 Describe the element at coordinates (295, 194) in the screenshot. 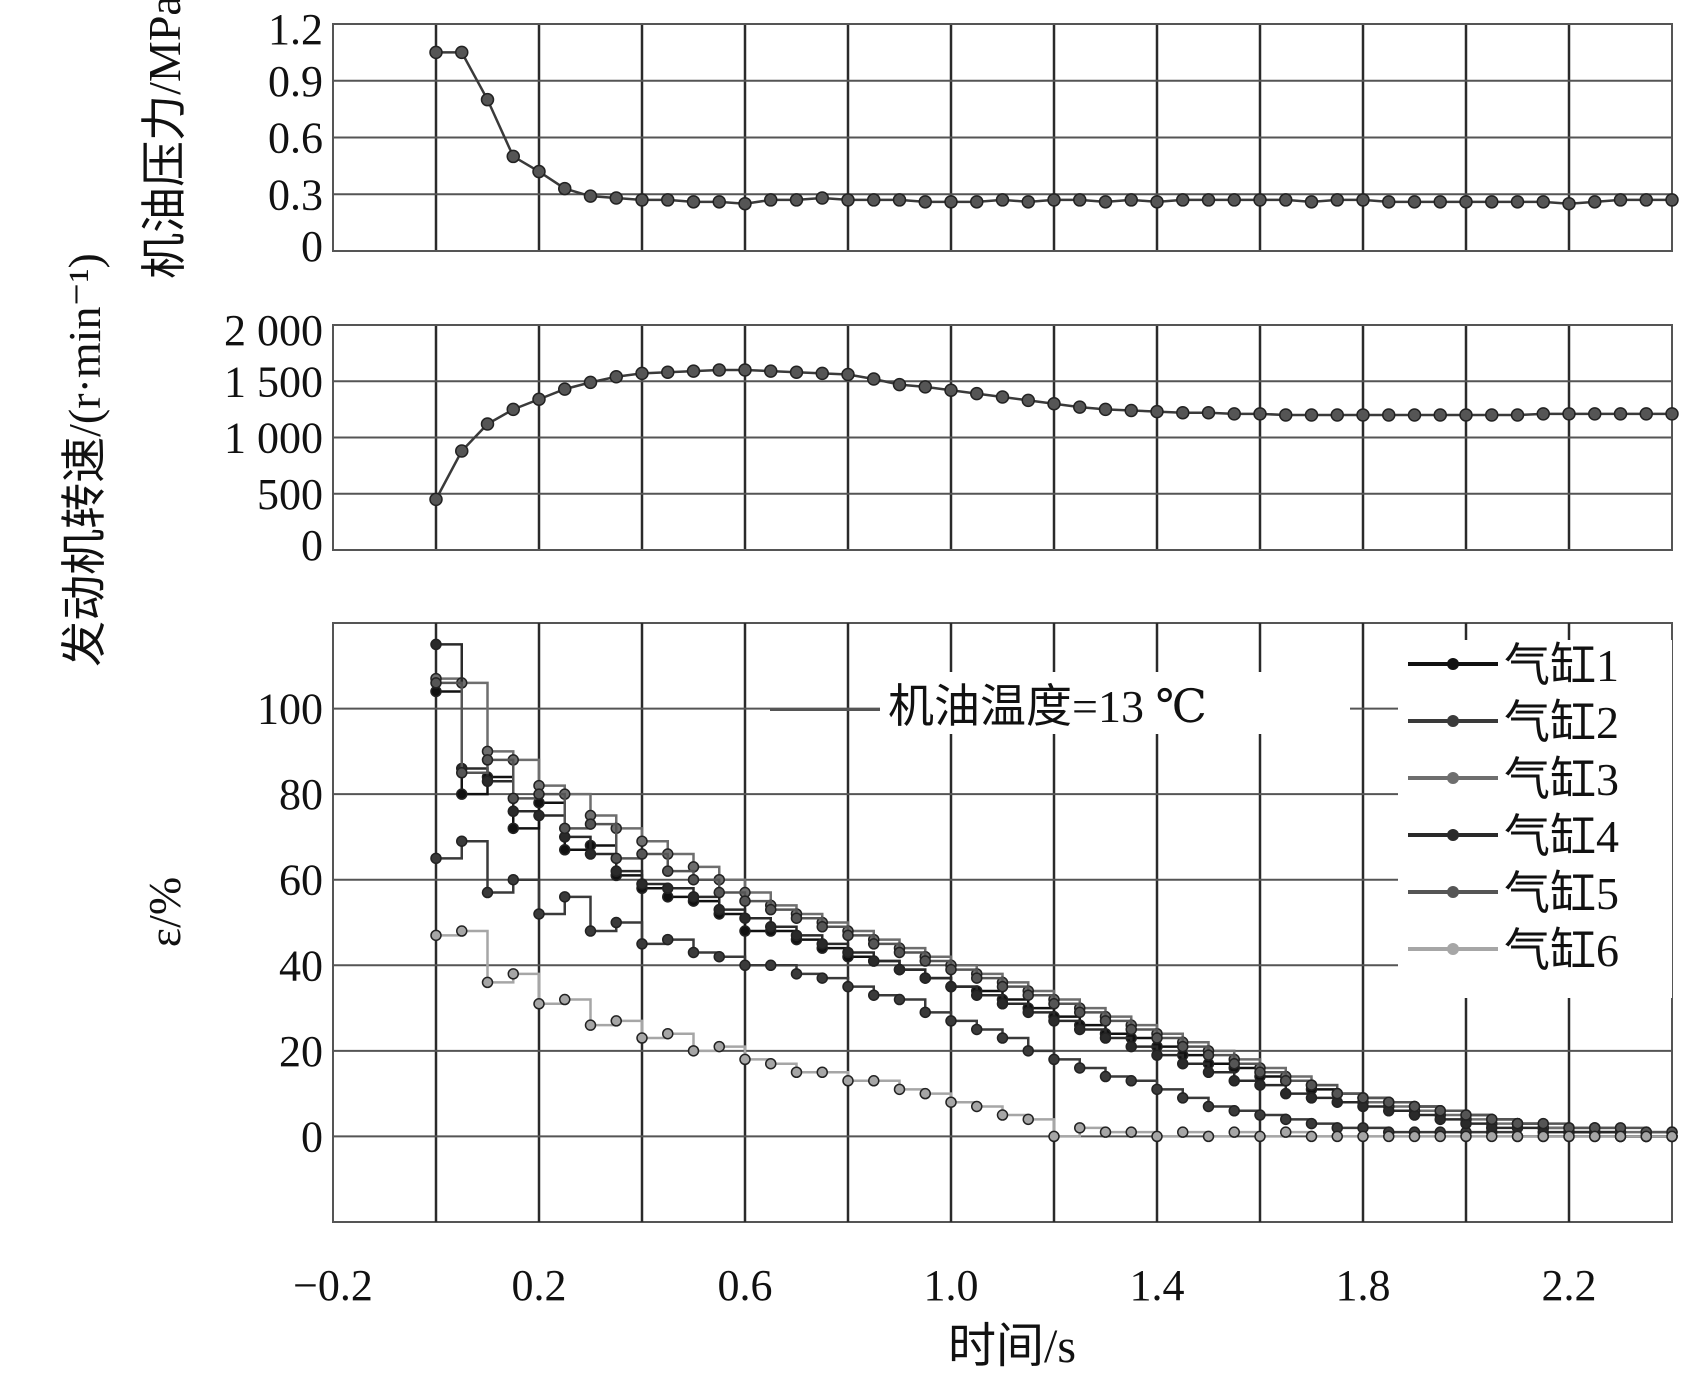

I see `y-tick-label: 0.3` at that location.